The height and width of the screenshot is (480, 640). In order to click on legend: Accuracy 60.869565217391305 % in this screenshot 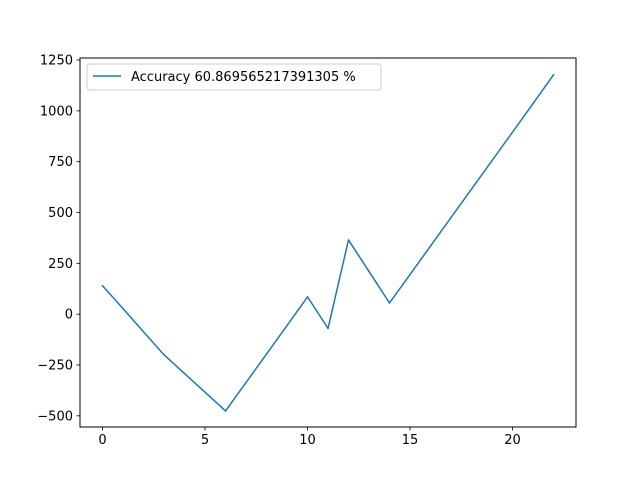, I will do `click(234, 77)`.